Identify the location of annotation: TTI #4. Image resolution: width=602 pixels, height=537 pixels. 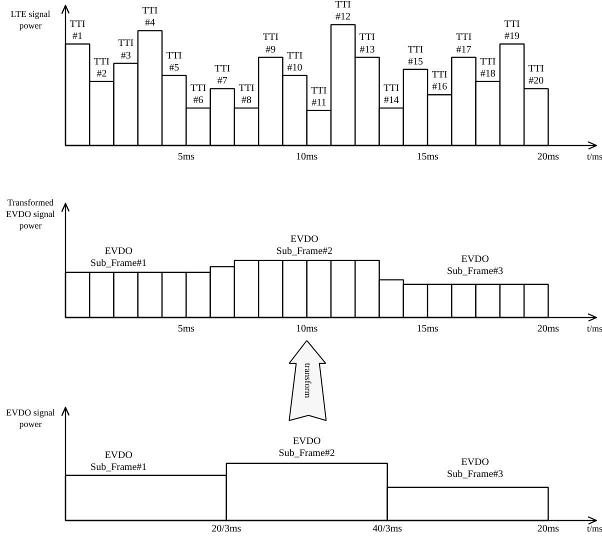
(150, 17).